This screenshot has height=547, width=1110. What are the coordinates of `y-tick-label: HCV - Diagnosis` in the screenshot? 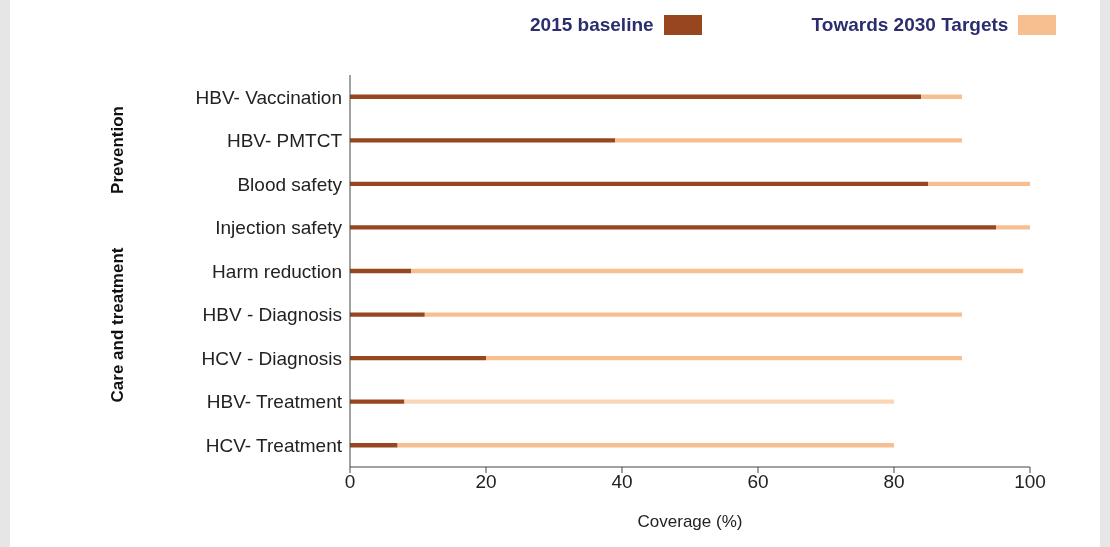 It's located at (271, 358).